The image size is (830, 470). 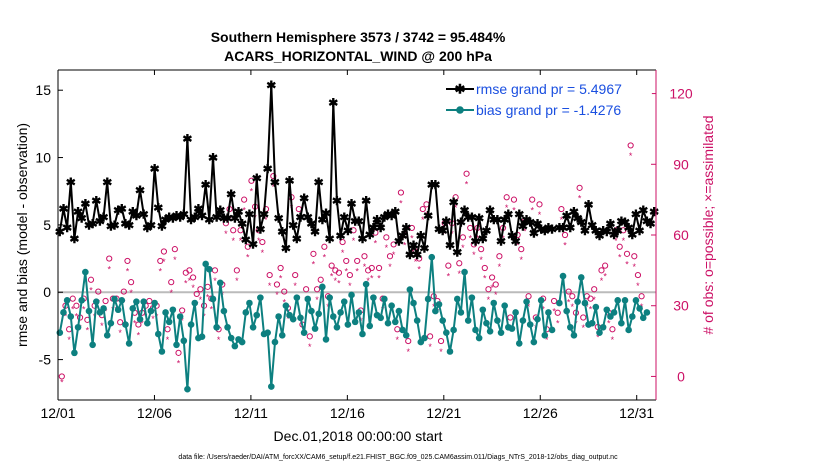 What do you see at coordinates (681, 164) in the screenshot?
I see `y-right-tick-label: 90` at bounding box center [681, 164].